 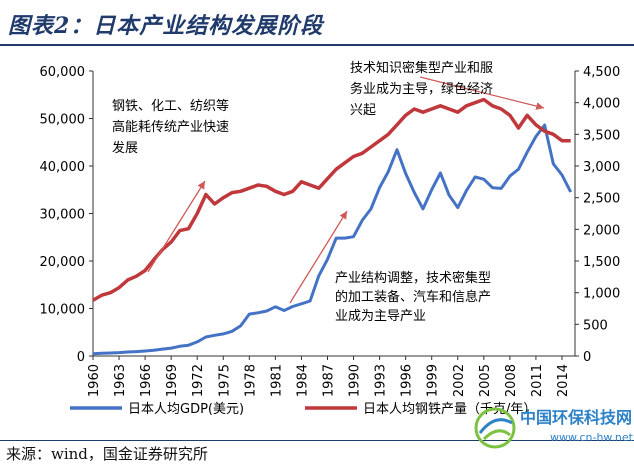 What do you see at coordinates (317, 440) in the screenshot?
I see `footer-divider` at bounding box center [317, 440].